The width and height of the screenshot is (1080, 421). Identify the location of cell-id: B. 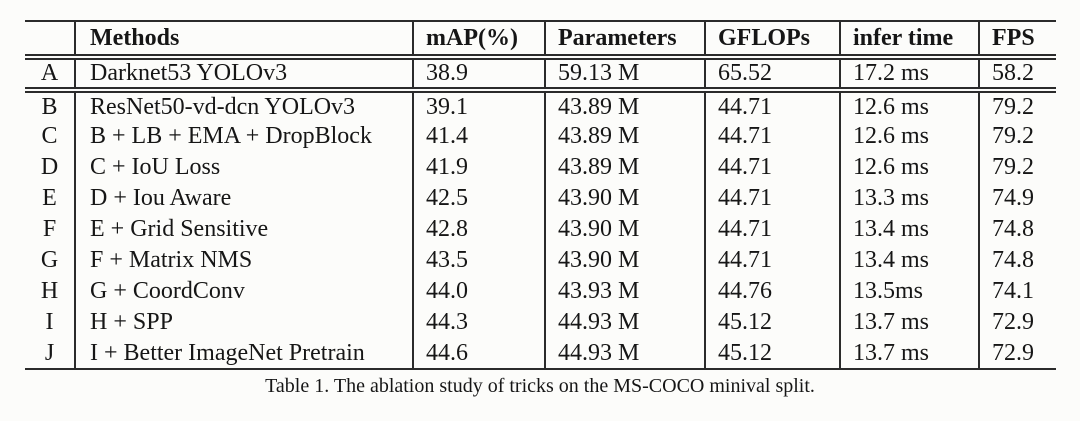
(49, 106).